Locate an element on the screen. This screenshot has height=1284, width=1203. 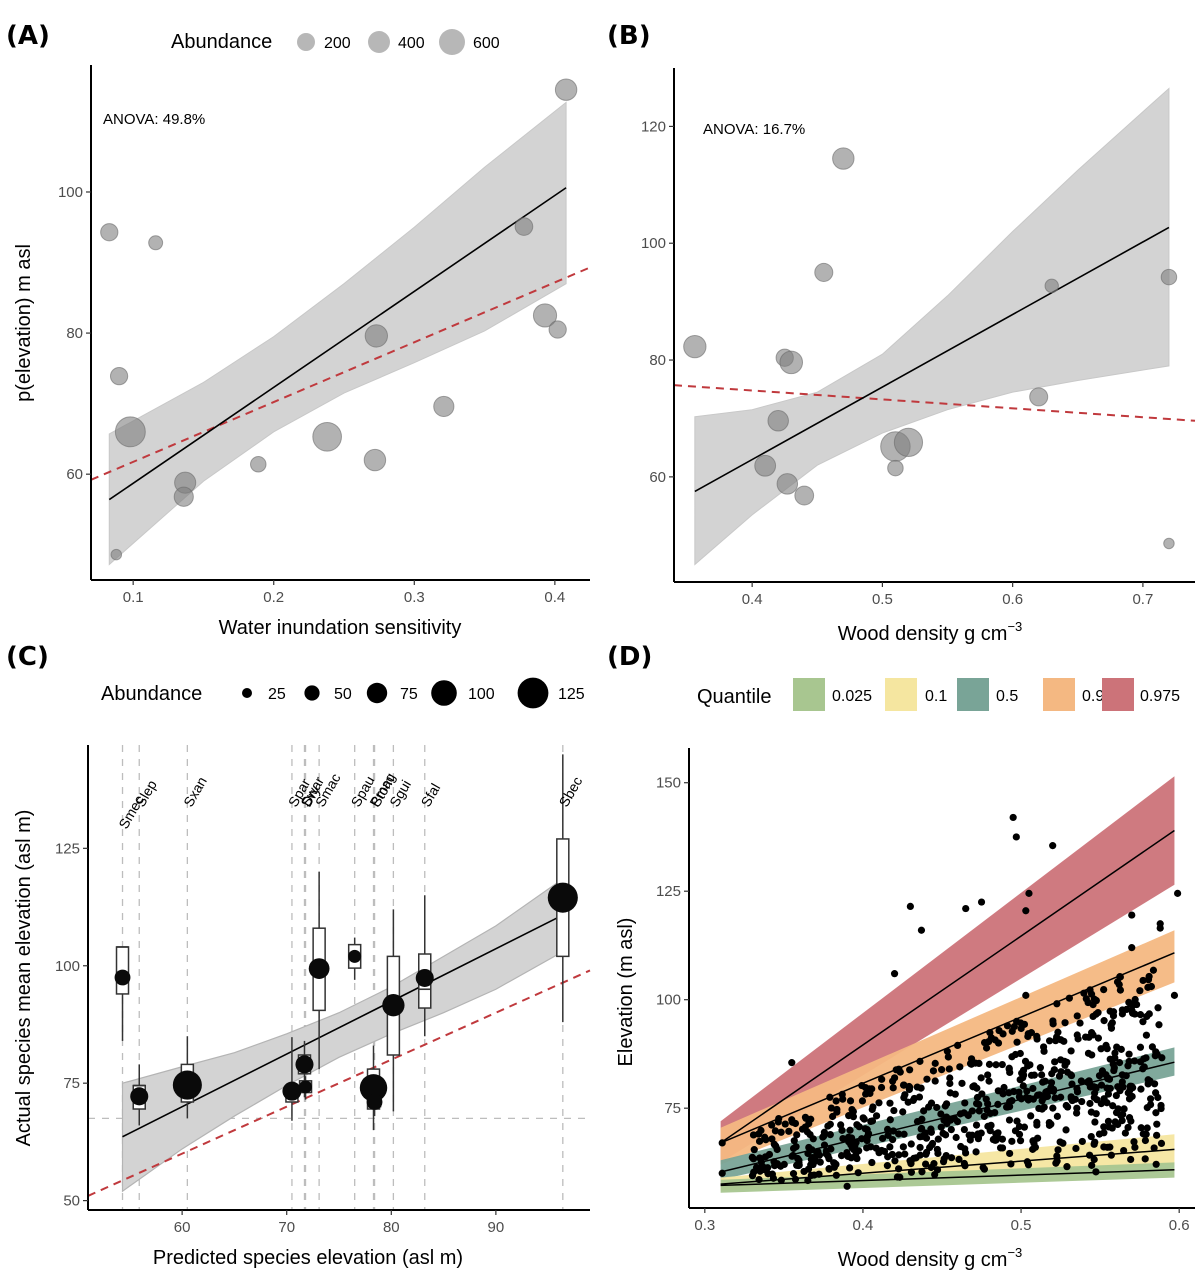
legend-label-0.1: 0.1 is located at coordinates (936, 696).